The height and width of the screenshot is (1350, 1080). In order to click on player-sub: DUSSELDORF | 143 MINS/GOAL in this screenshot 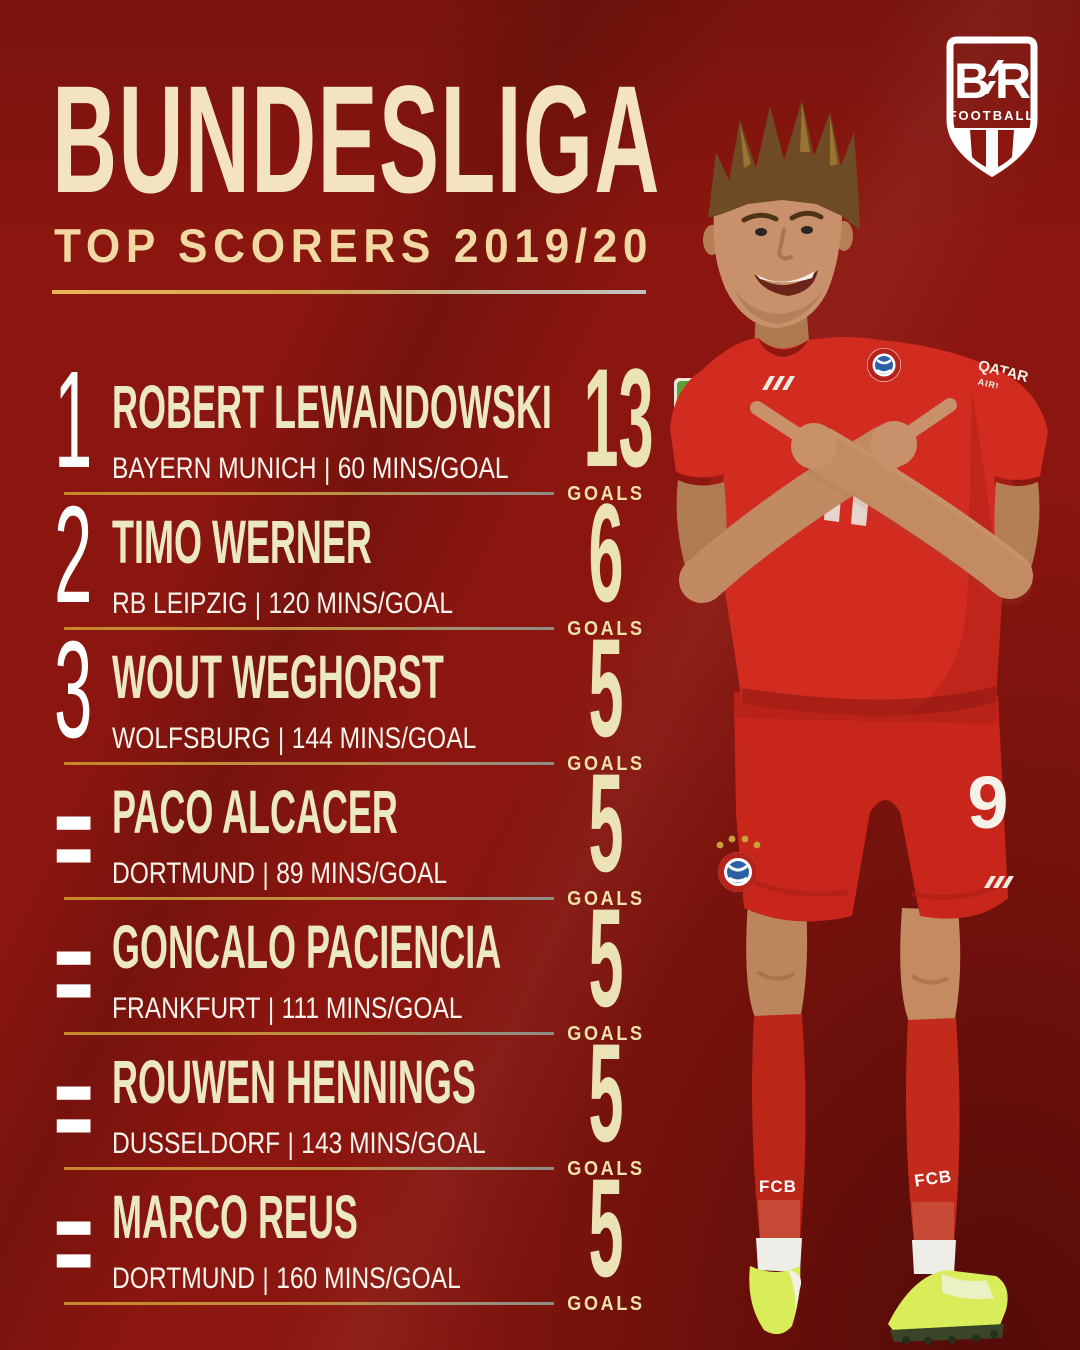, I will do `click(420, 1144)`.